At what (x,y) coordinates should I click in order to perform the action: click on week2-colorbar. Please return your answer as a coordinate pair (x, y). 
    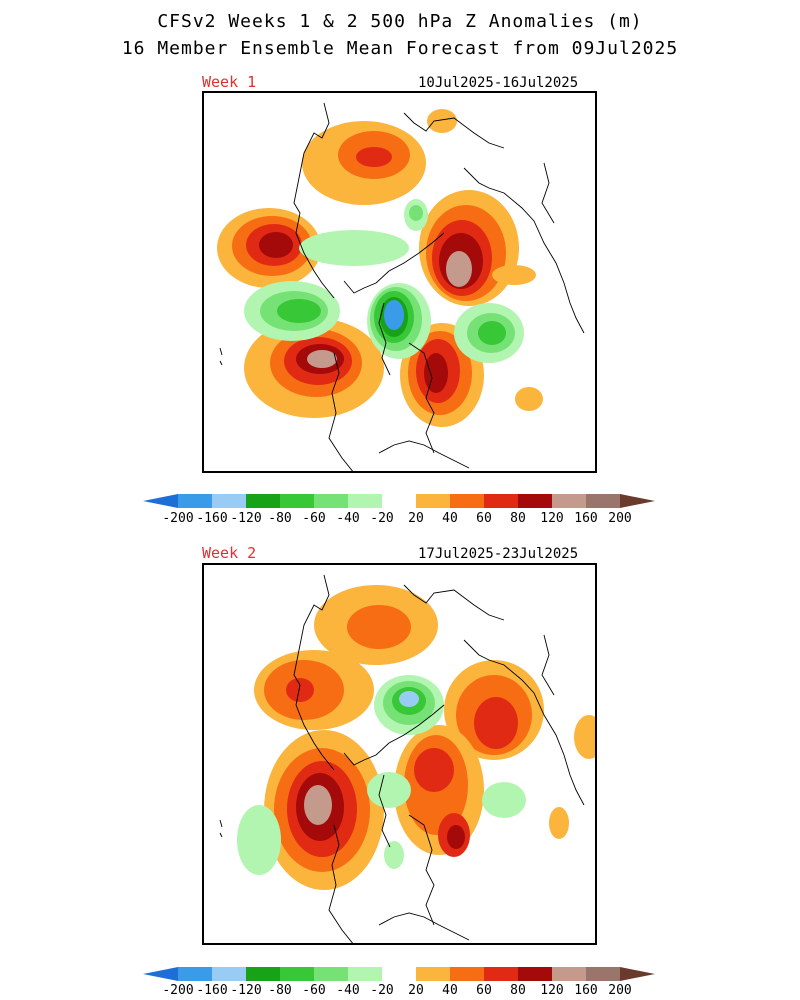
    Looking at the image, I should click on (399, 974).